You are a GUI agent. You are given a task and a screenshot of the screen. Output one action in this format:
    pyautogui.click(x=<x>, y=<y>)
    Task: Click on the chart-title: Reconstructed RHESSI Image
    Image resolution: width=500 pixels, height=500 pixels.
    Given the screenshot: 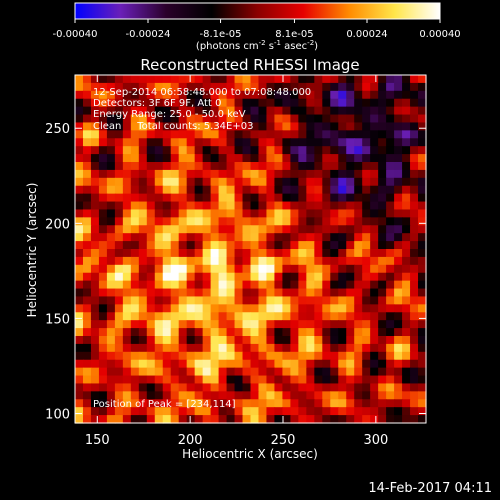 What is the action you would take?
    pyautogui.click(x=249, y=65)
    